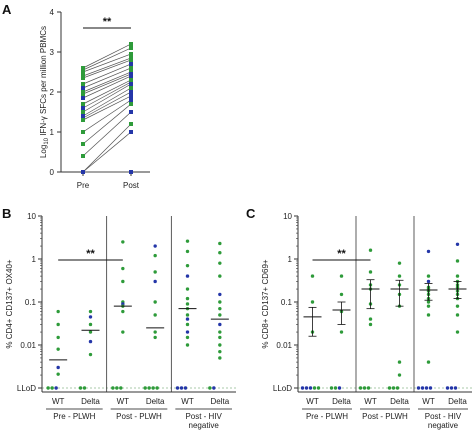 Image resolution: width=474 pixels, height=438 pixels. What do you see at coordinates (52, 92) in the screenshot?
I see `a-y-tick-label: 2` at bounding box center [52, 92].